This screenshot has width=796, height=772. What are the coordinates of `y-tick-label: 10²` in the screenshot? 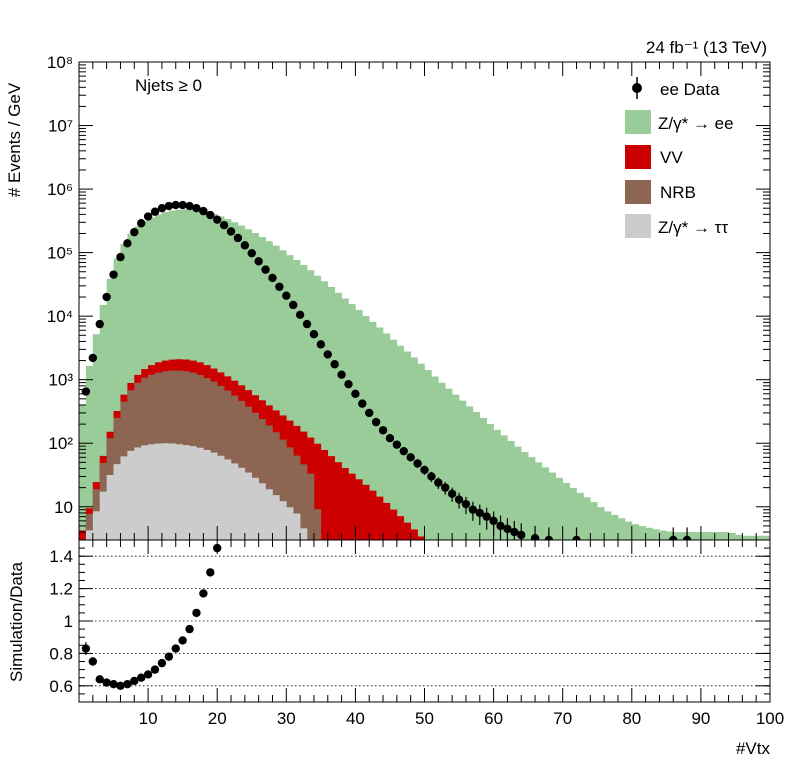 It's located at (60, 443).